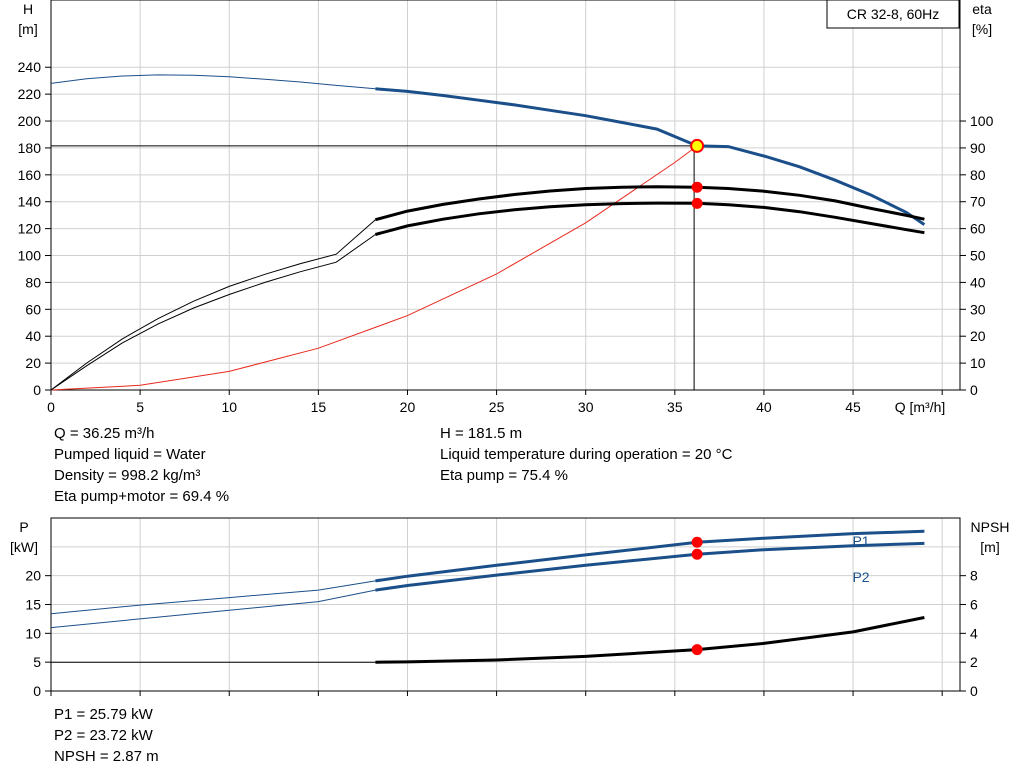 The image size is (1024, 781). I want to click on head-eta-chart-x-tick-label: 5, so click(140, 407).